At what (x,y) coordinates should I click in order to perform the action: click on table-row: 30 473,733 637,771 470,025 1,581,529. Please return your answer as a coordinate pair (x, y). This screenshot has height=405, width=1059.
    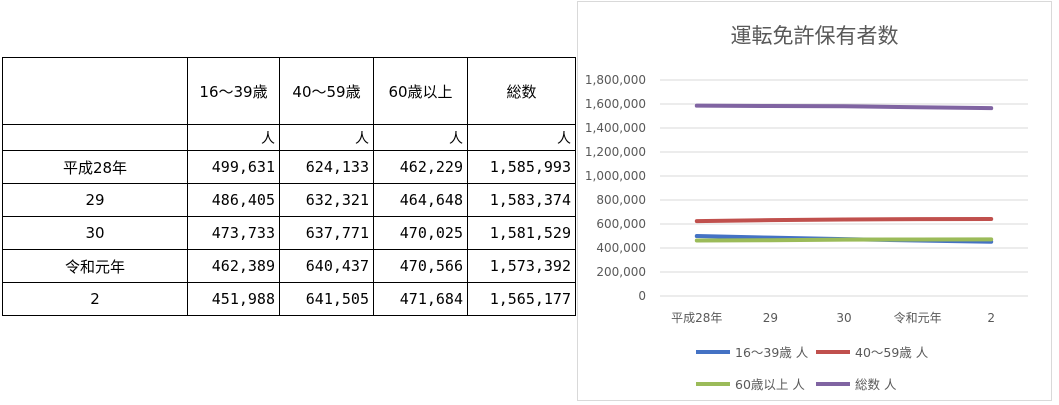
    Looking at the image, I should click on (289, 233).